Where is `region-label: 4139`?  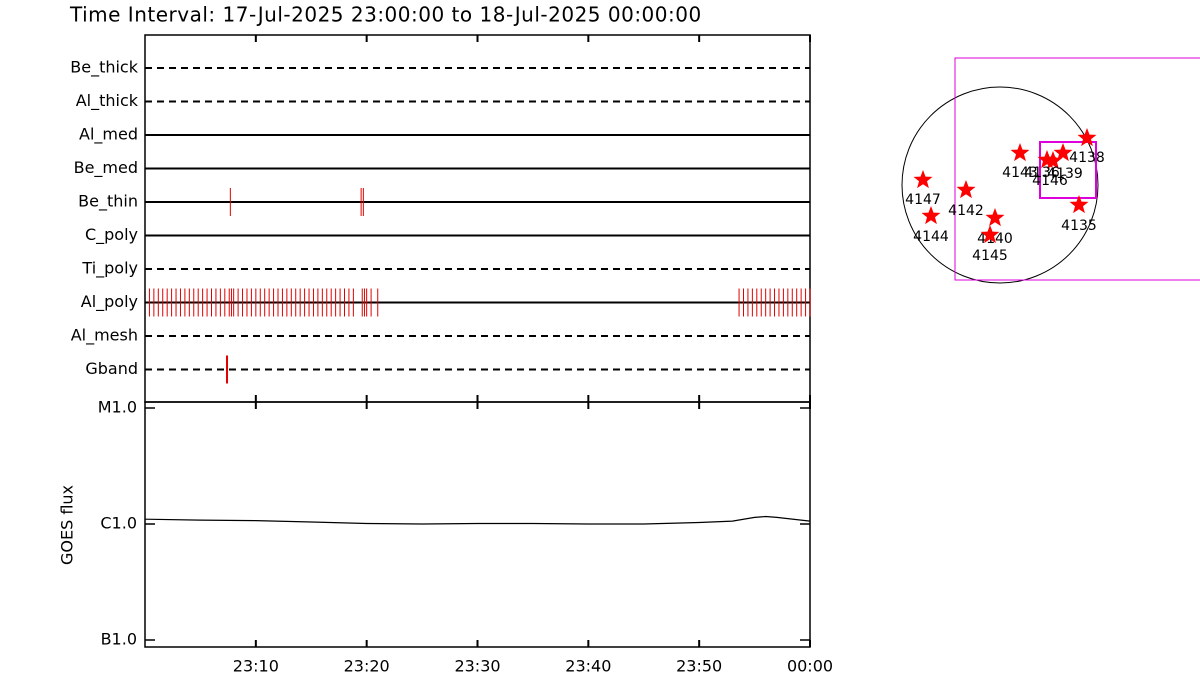 region-label: 4139 is located at coordinates (1065, 174).